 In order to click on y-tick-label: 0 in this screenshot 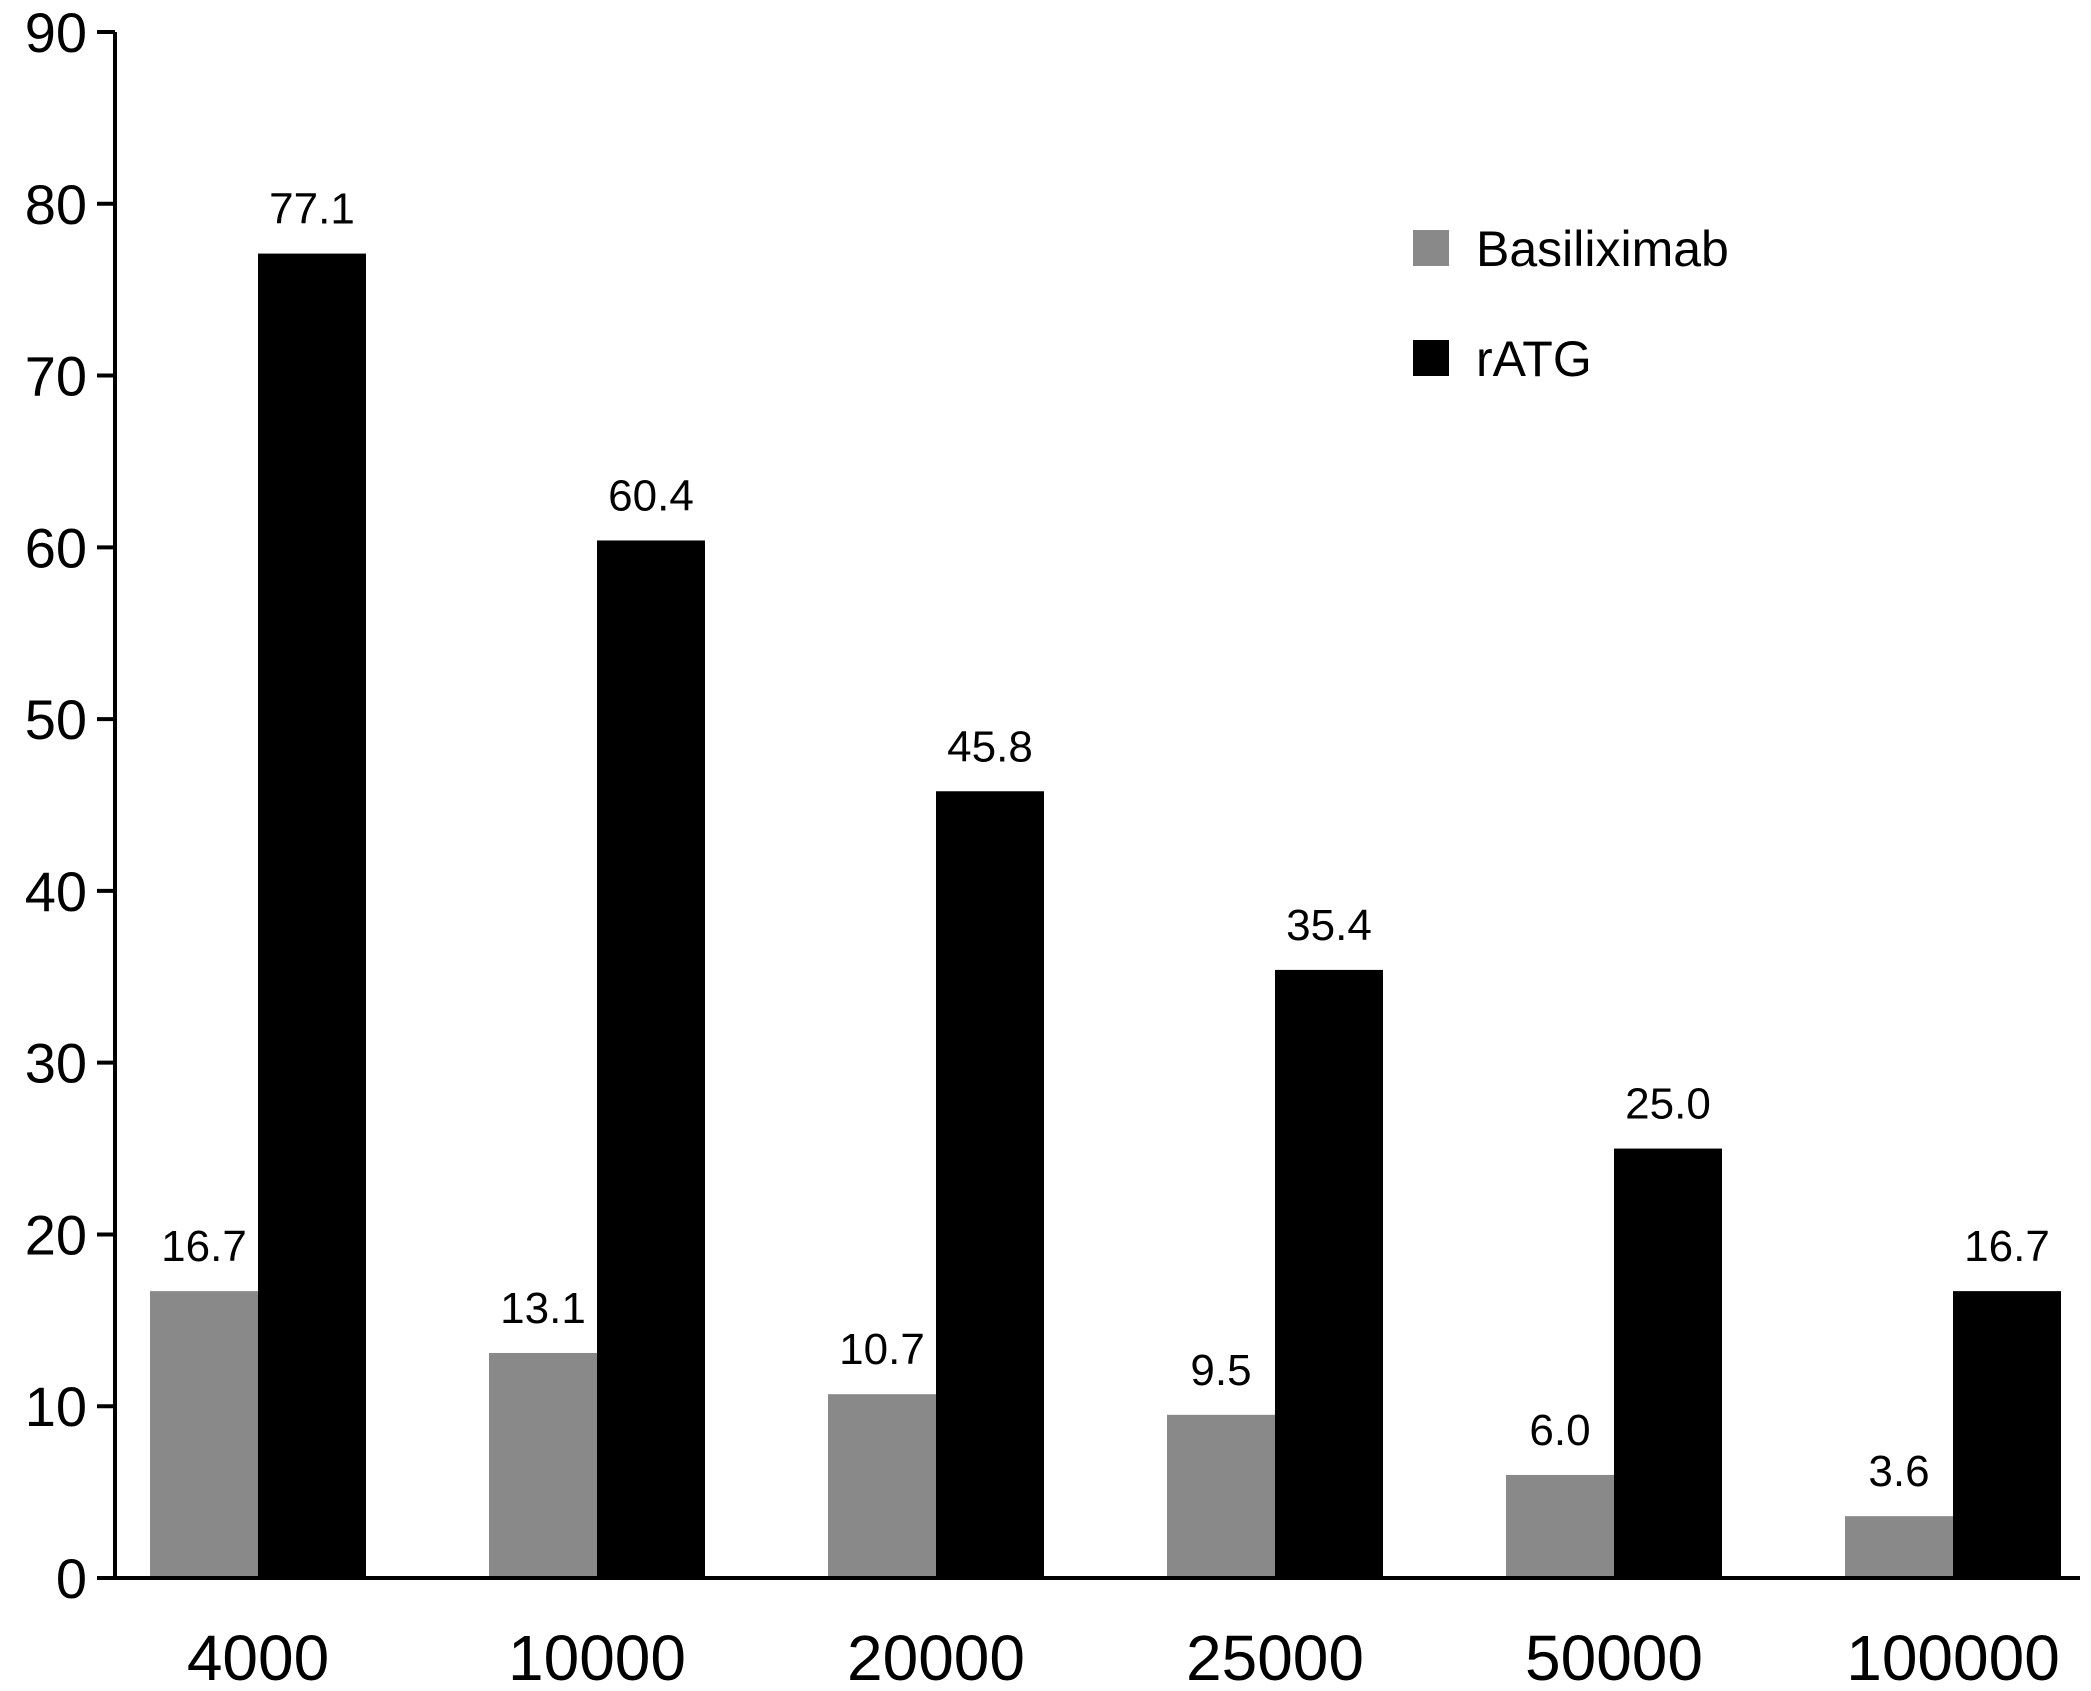, I will do `click(71, 1578)`.